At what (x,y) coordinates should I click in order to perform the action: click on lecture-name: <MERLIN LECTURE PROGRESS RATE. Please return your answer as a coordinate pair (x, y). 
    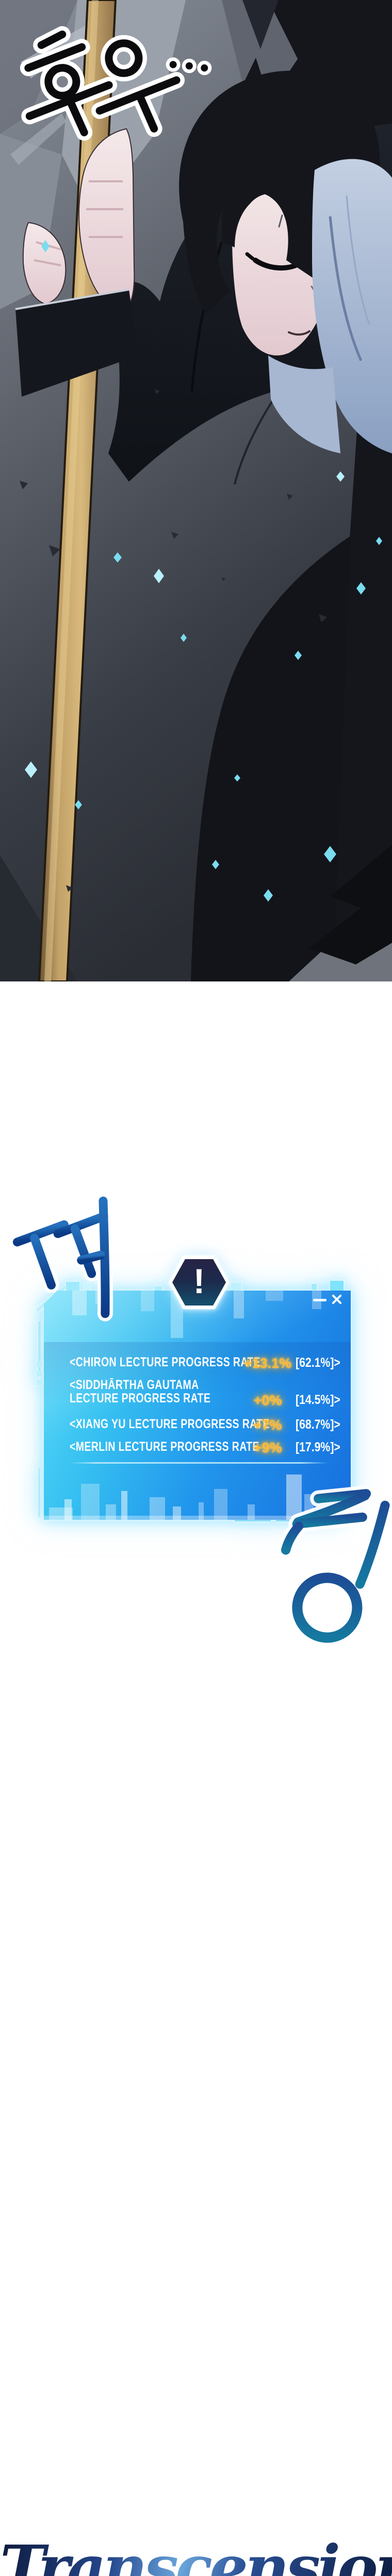
    Looking at the image, I should click on (165, 1446).